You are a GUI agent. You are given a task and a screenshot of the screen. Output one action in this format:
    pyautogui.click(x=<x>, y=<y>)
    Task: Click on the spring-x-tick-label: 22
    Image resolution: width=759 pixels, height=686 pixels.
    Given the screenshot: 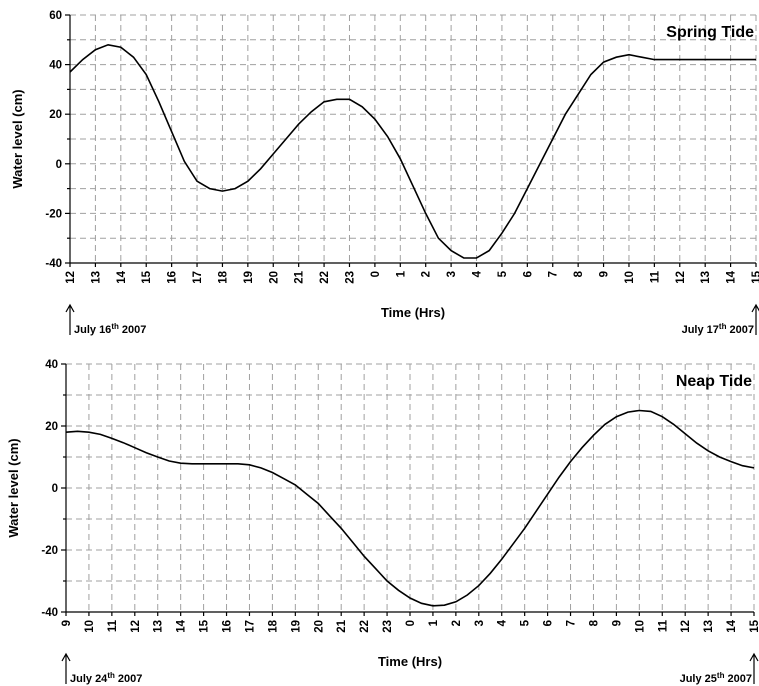 What is the action you would take?
    pyautogui.click(x=325, y=277)
    